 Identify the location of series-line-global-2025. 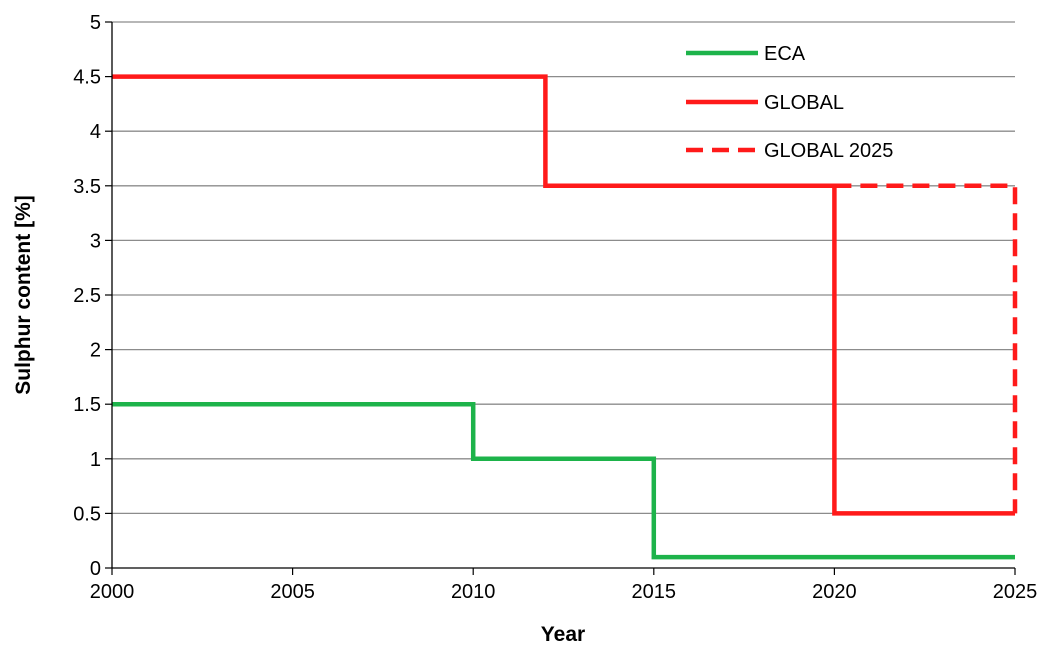
(926, 348).